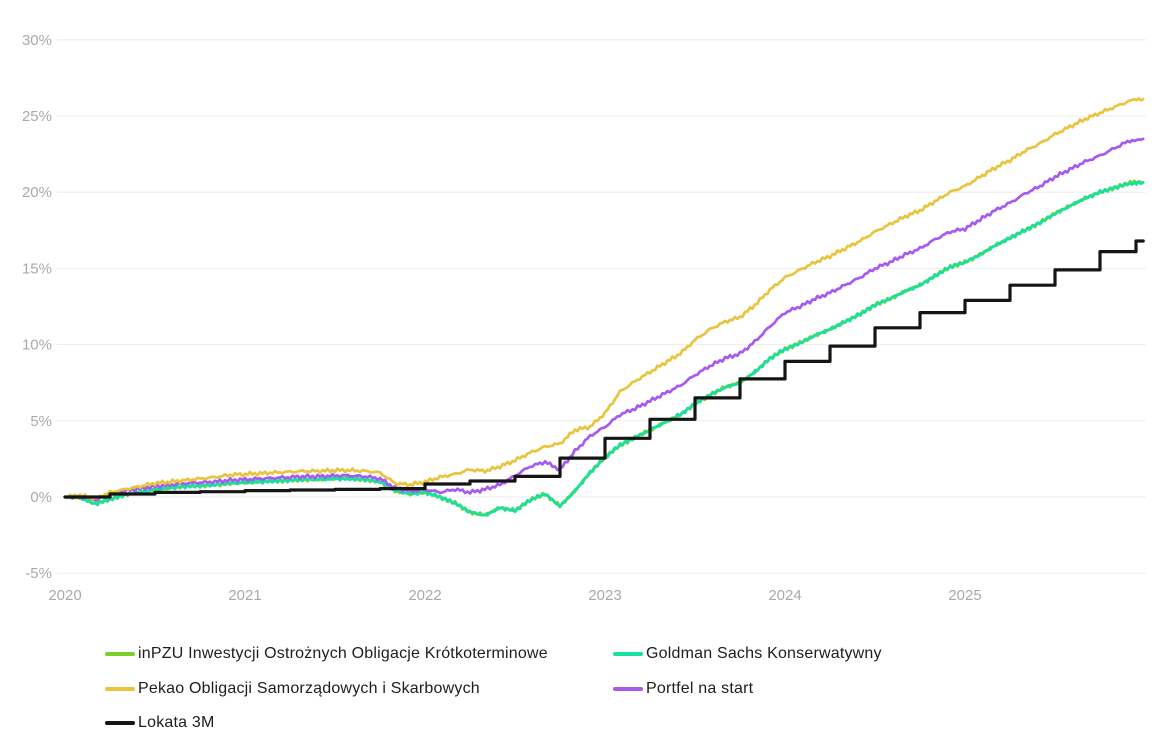  What do you see at coordinates (823, 689) in the screenshot?
I see `legend-item-portfel-na-start: Portfel na start` at bounding box center [823, 689].